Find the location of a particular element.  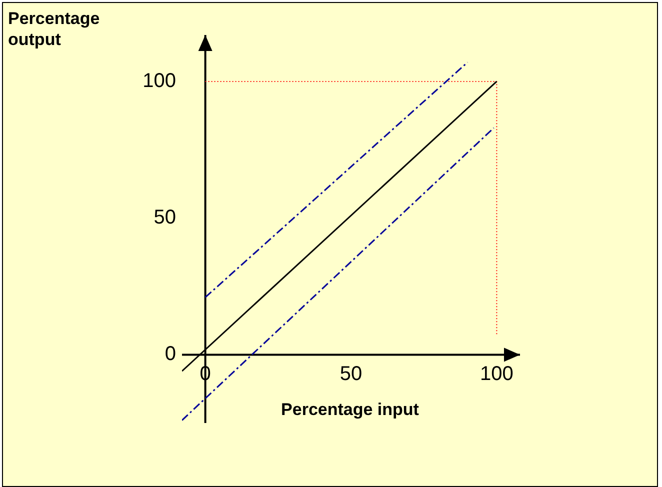

y-axis-title: Percentage output is located at coordinates (54, 29).